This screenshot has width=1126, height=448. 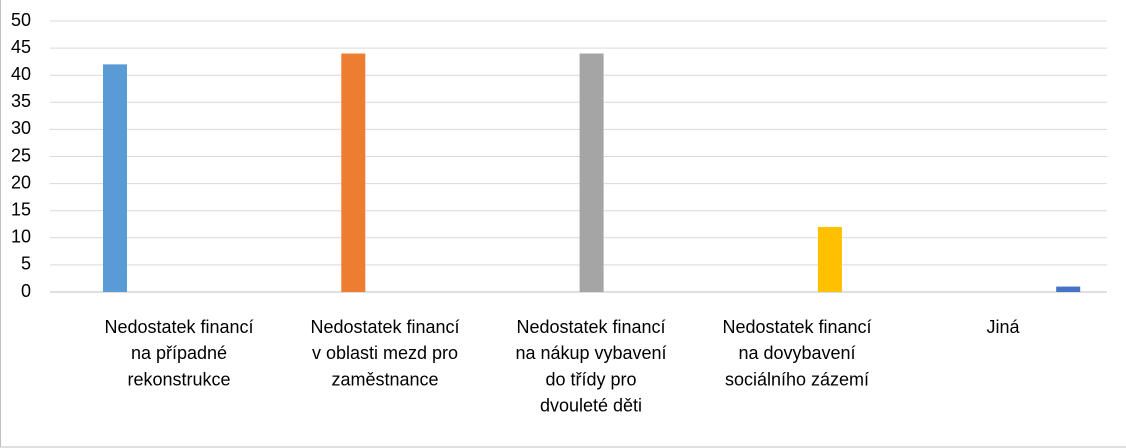 What do you see at coordinates (21, 101) in the screenshot?
I see `y-tick-label: 35` at bounding box center [21, 101].